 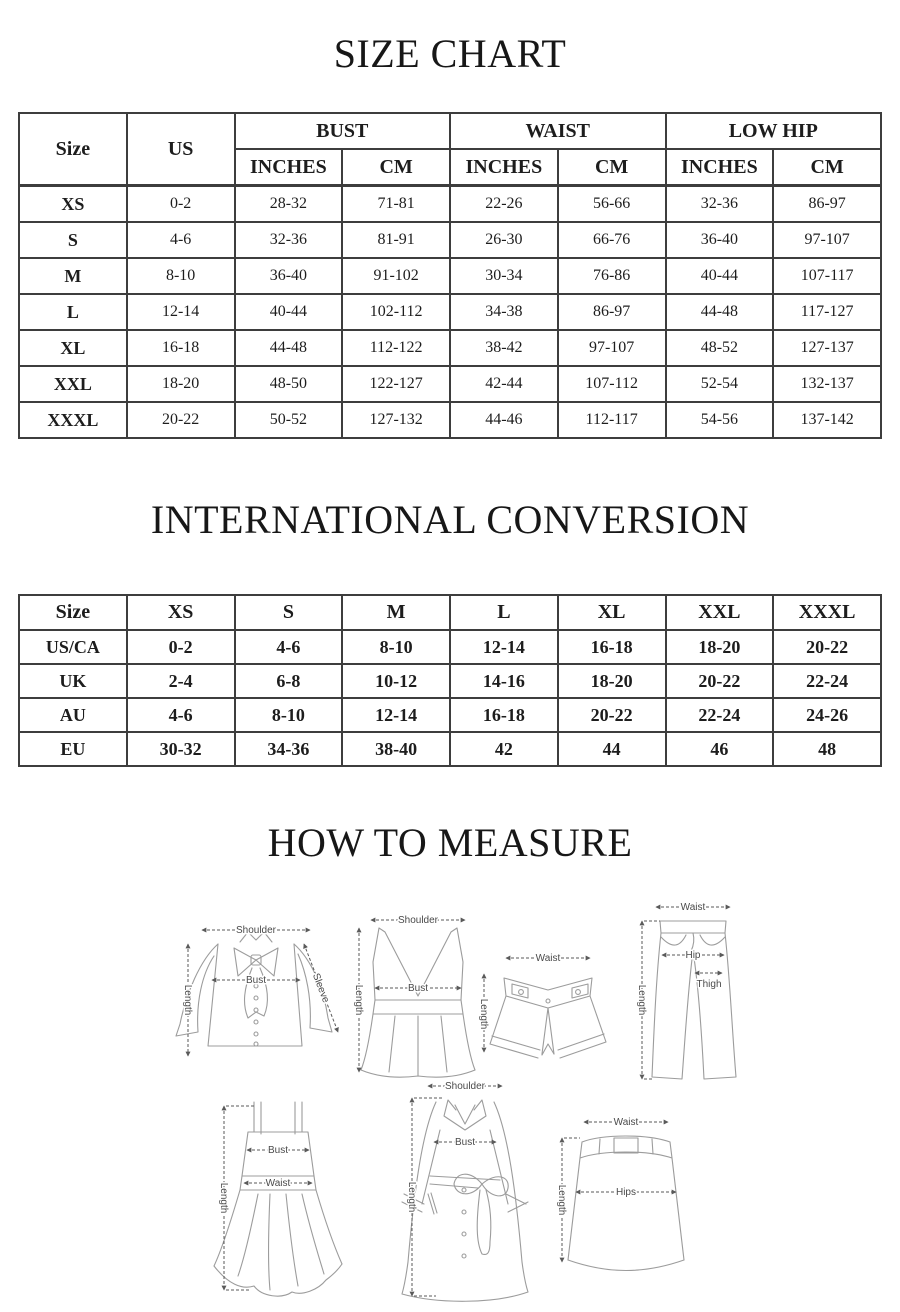 What do you see at coordinates (611, 647) in the screenshot?
I see `value-cell: 16-18` at bounding box center [611, 647].